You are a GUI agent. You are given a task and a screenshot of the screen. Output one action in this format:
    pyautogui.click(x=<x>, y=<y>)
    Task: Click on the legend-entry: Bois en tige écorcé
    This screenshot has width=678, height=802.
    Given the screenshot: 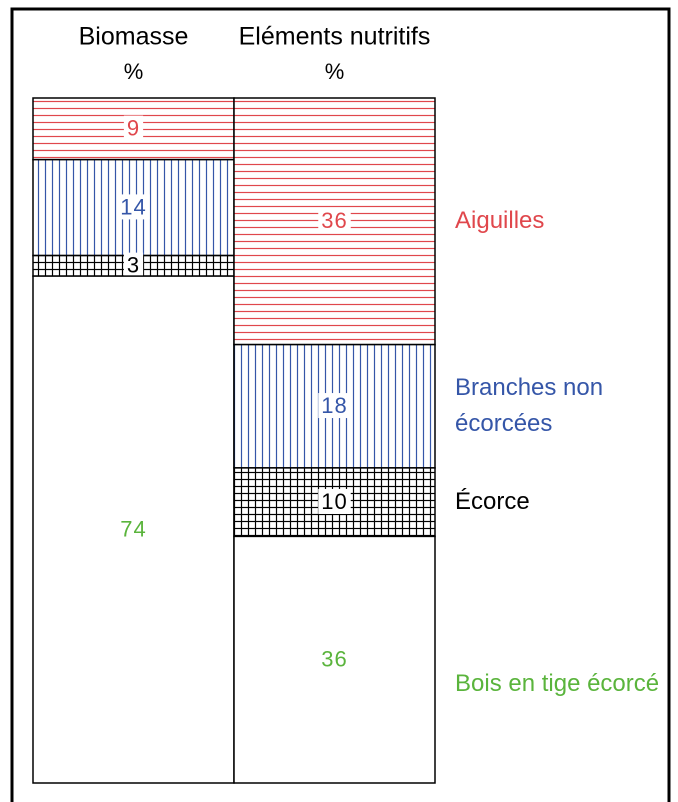 What is the action you would take?
    pyautogui.click(x=557, y=683)
    